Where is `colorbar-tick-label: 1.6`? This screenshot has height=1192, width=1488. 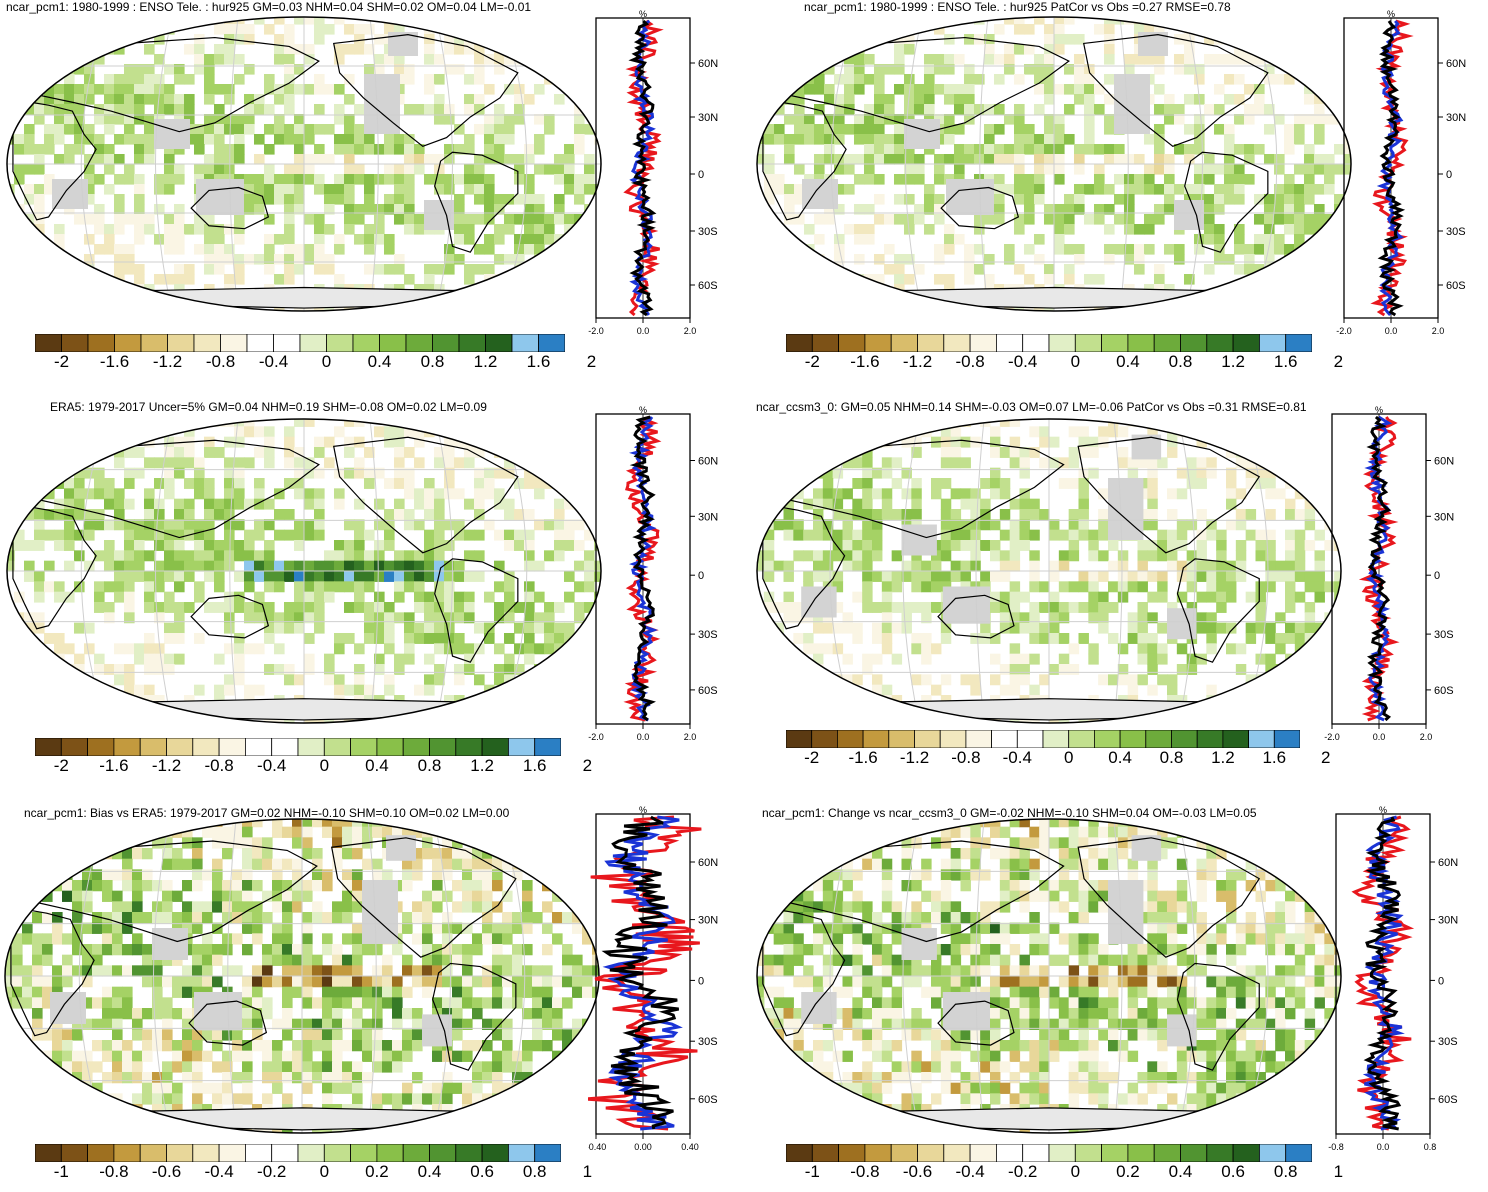 colorbar-tick-label: 1.6 is located at coordinates (539, 362).